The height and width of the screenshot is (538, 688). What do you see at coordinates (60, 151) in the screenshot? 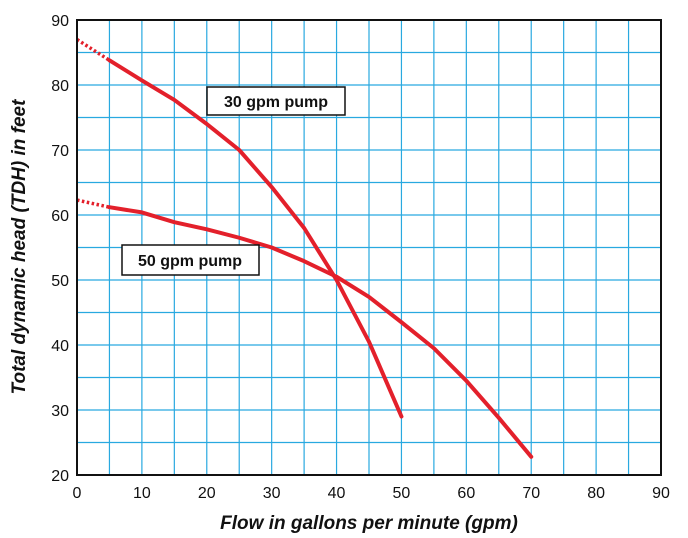
I see `y-tick-label: 70` at bounding box center [60, 151].